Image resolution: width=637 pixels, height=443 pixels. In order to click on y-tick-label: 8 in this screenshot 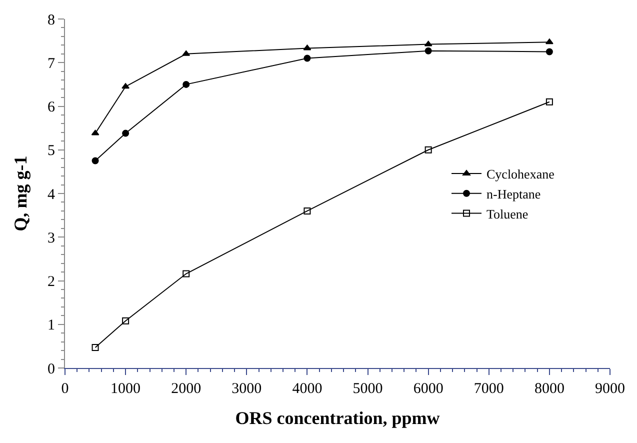, I will do `click(51, 20)`.